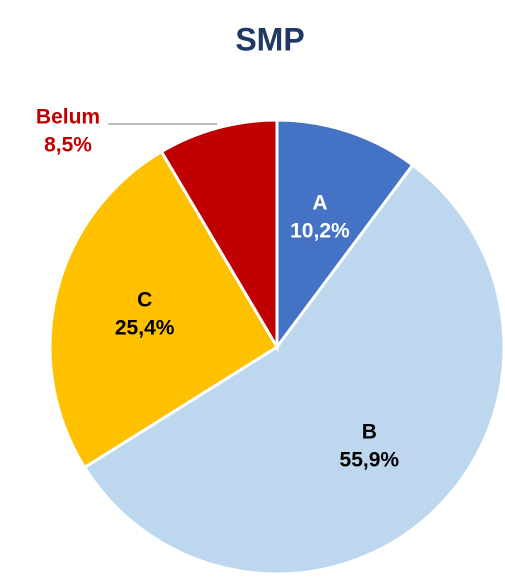 The width and height of the screenshot is (505, 586). What do you see at coordinates (144, 299) in the screenshot?
I see `slice-category: C` at bounding box center [144, 299].